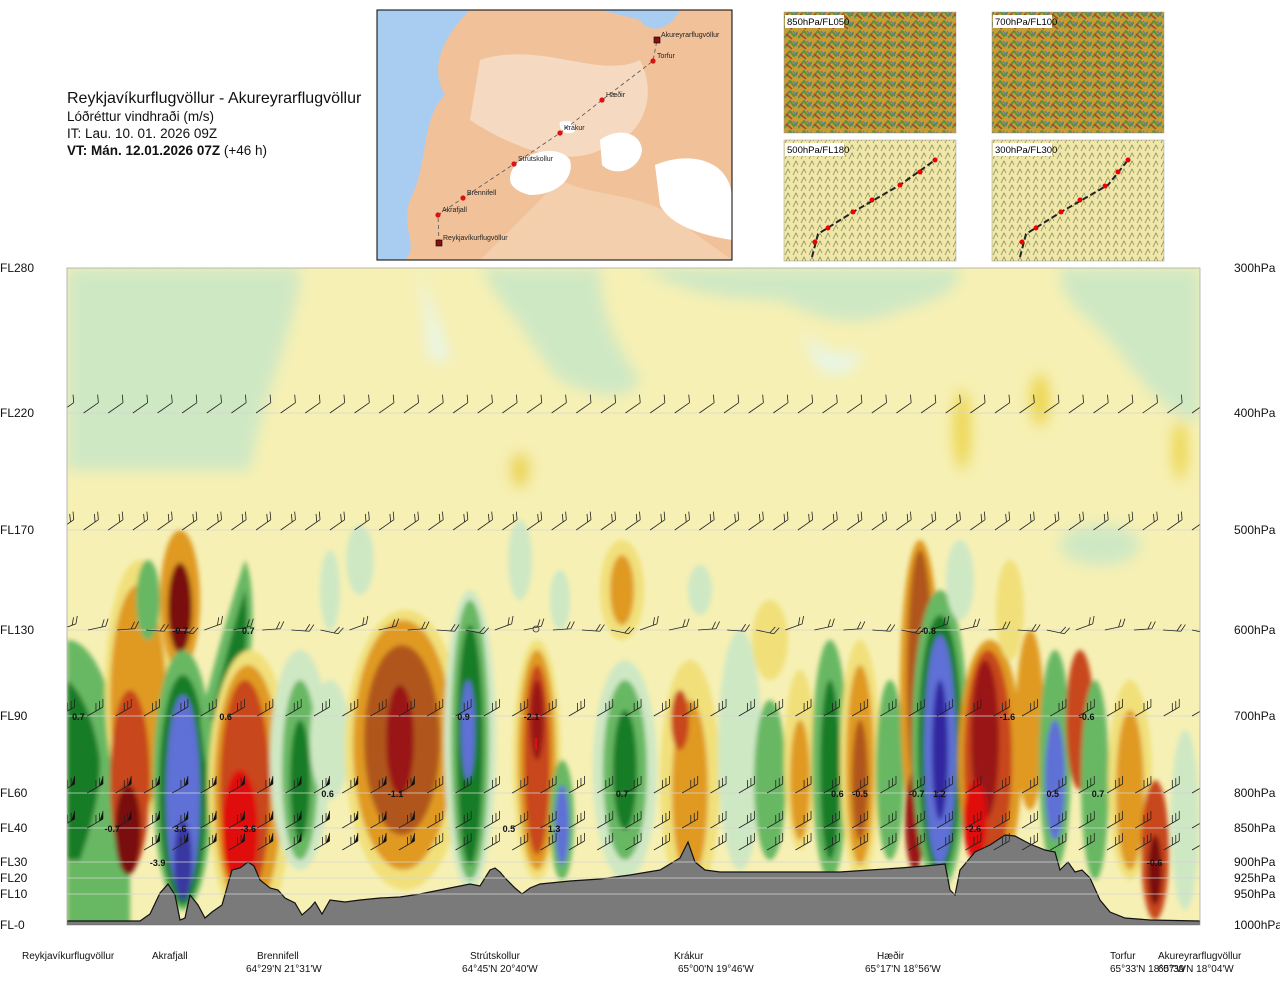 This screenshot has height=981, width=1280. I want to click on station-name: Akrafjall, so click(170, 956).